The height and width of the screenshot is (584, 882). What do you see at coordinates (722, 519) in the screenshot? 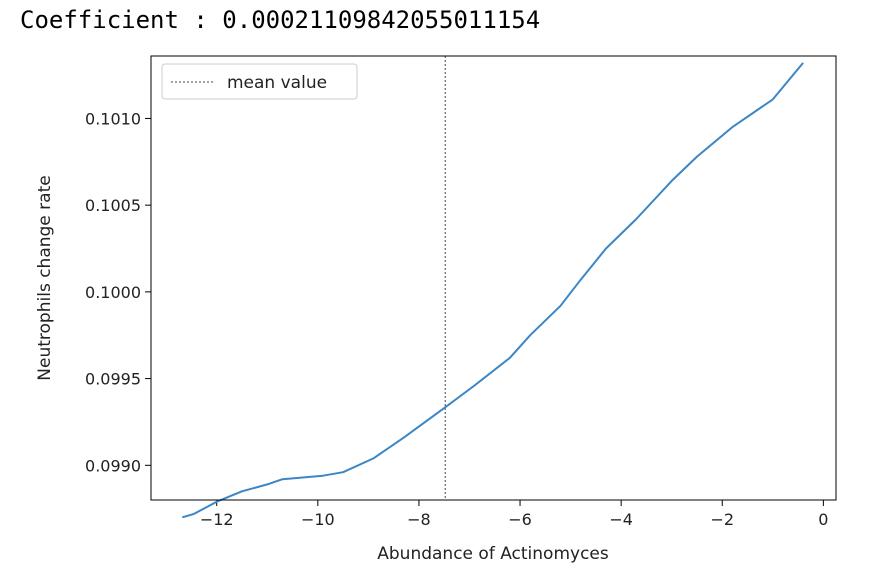
I see `x-tick-label: −2` at bounding box center [722, 519].